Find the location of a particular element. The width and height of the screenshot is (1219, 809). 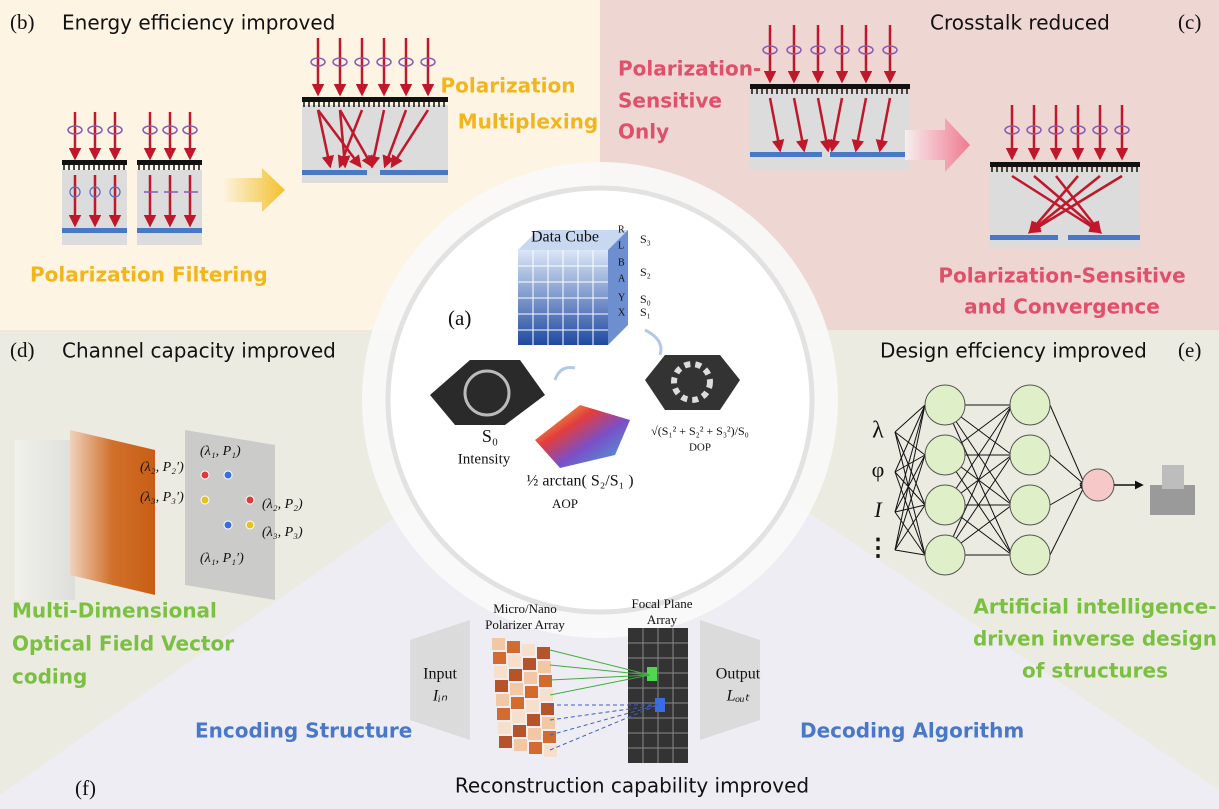

cube-side is located at coordinates (618, 287).